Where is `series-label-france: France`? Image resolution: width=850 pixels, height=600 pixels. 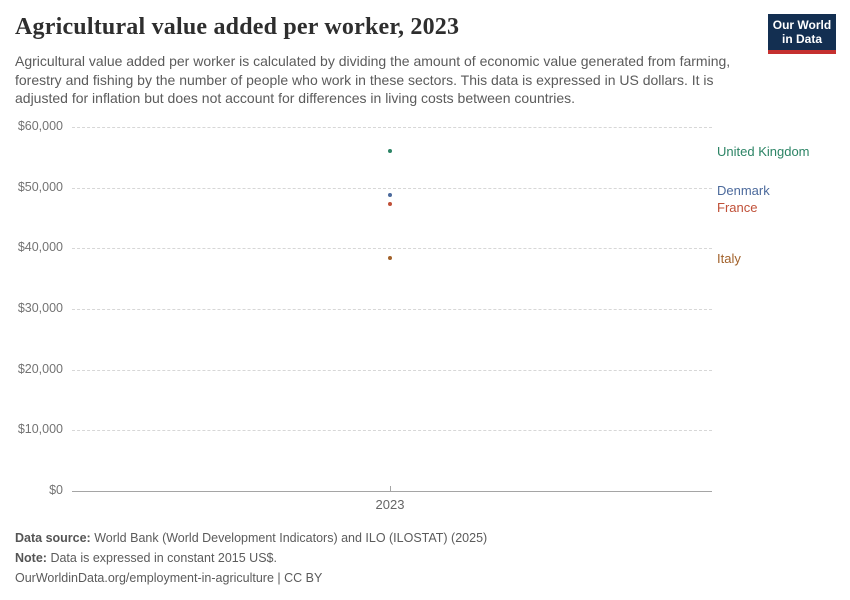
series-label-france: France is located at coordinates (737, 208).